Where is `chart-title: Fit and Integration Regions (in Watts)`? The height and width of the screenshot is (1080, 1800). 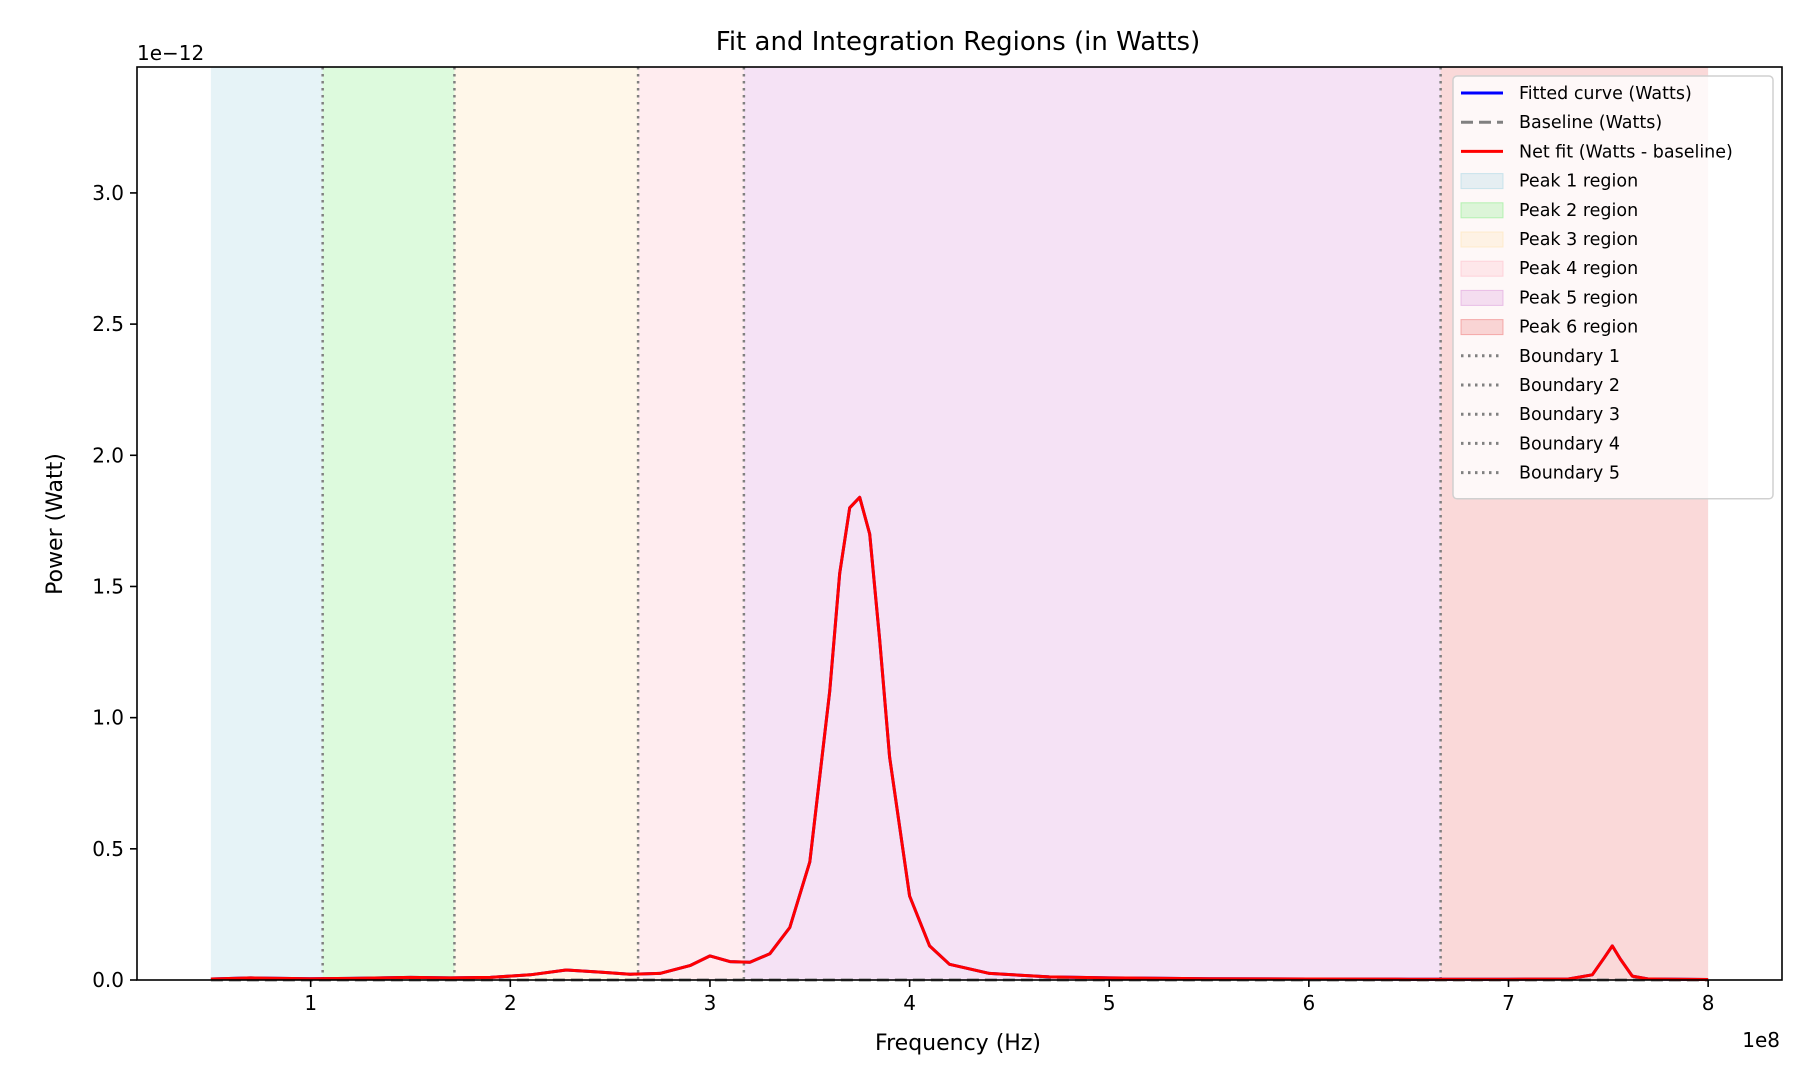 chart-title: Fit and Integration Regions (in Watts) is located at coordinates (958, 42).